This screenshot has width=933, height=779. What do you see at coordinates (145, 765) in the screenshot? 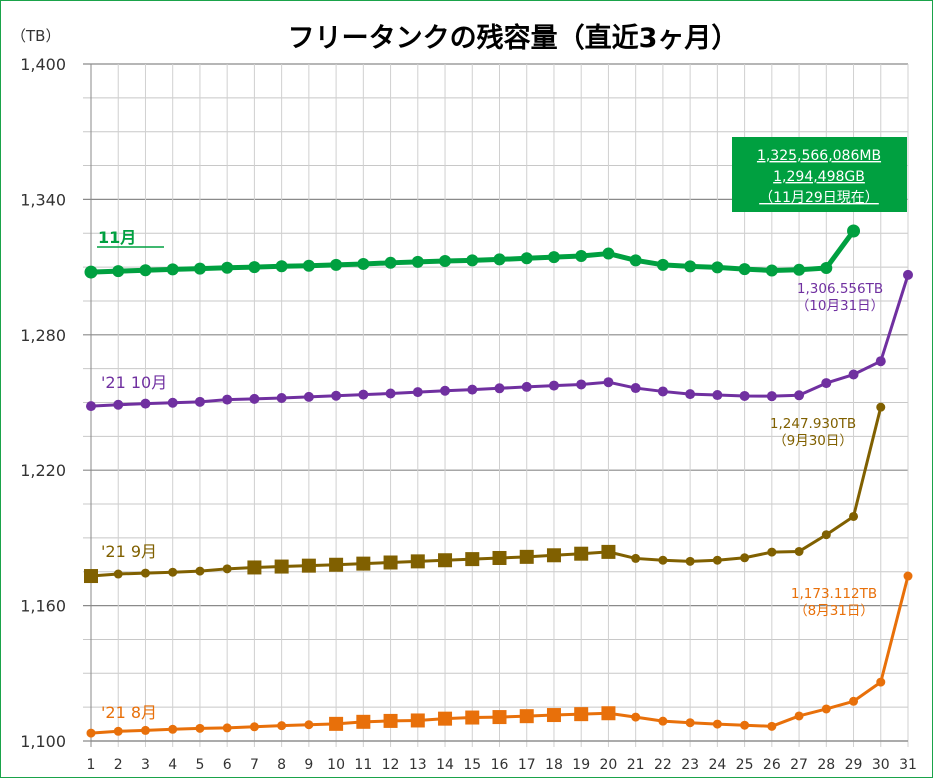
I see `x-tick-label: 3` at bounding box center [145, 765].